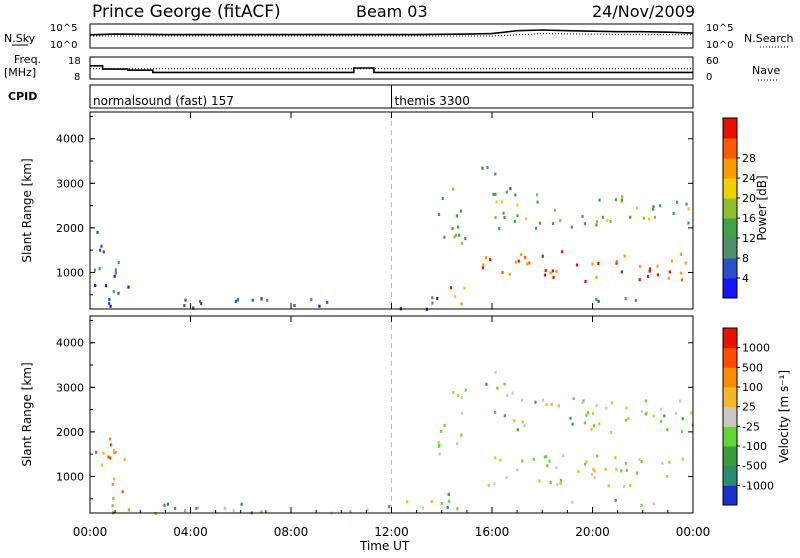 The height and width of the screenshot is (558, 800). Describe the element at coordinates (20, 38) in the screenshot. I see `noise-left-label: N.Sky` at that location.